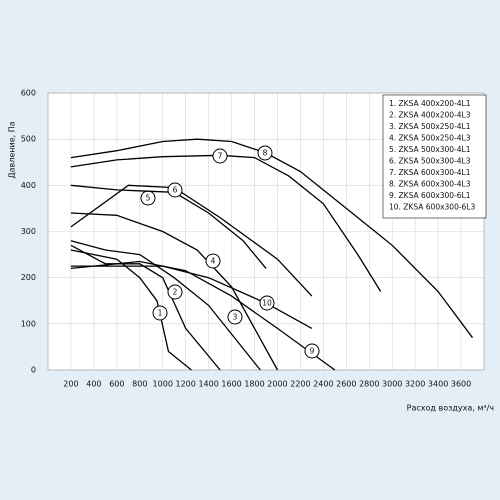  What do you see at coordinates (438, 384) in the screenshot?
I see `x-tick-label: 3400` at bounding box center [438, 384].